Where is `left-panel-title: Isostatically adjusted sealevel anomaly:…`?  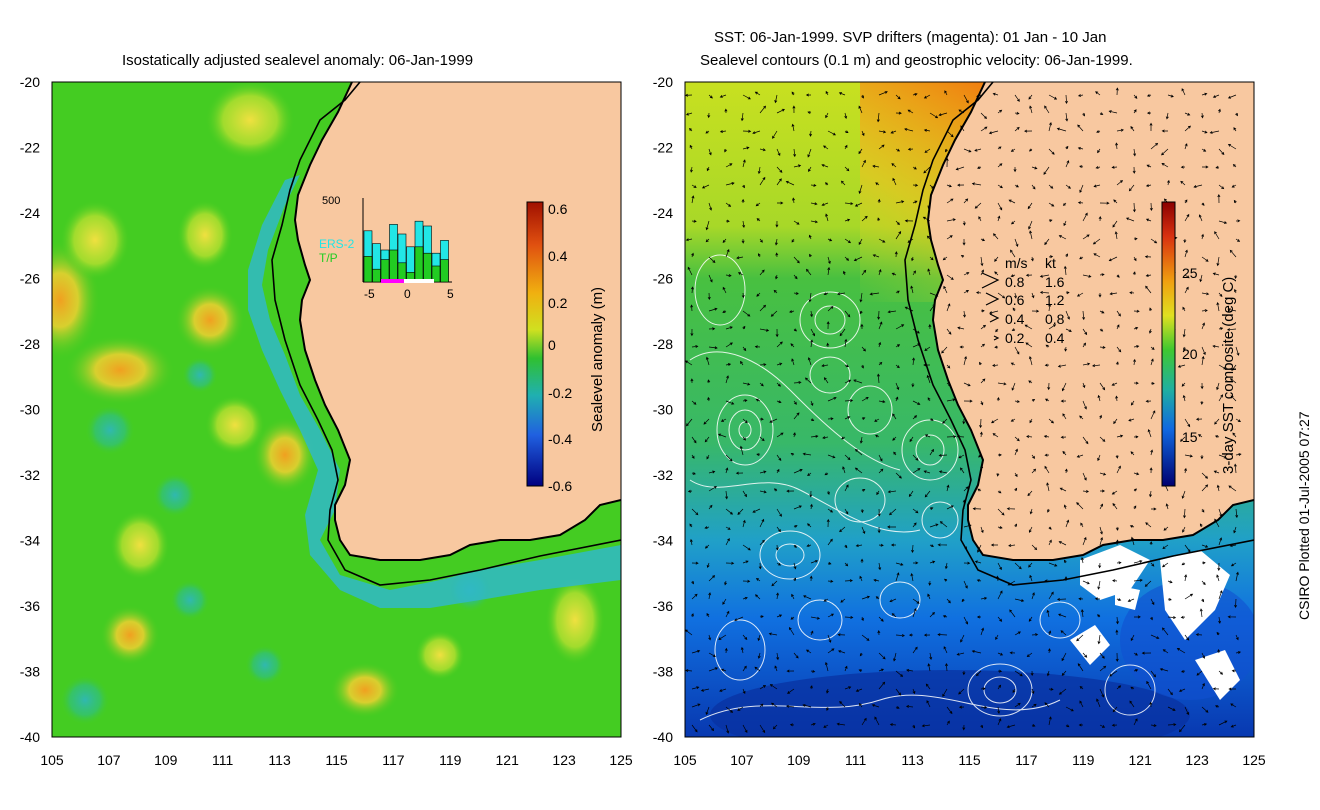 left-panel-title: Isostatically adjusted sealevel anomaly:… is located at coordinates (298, 60).